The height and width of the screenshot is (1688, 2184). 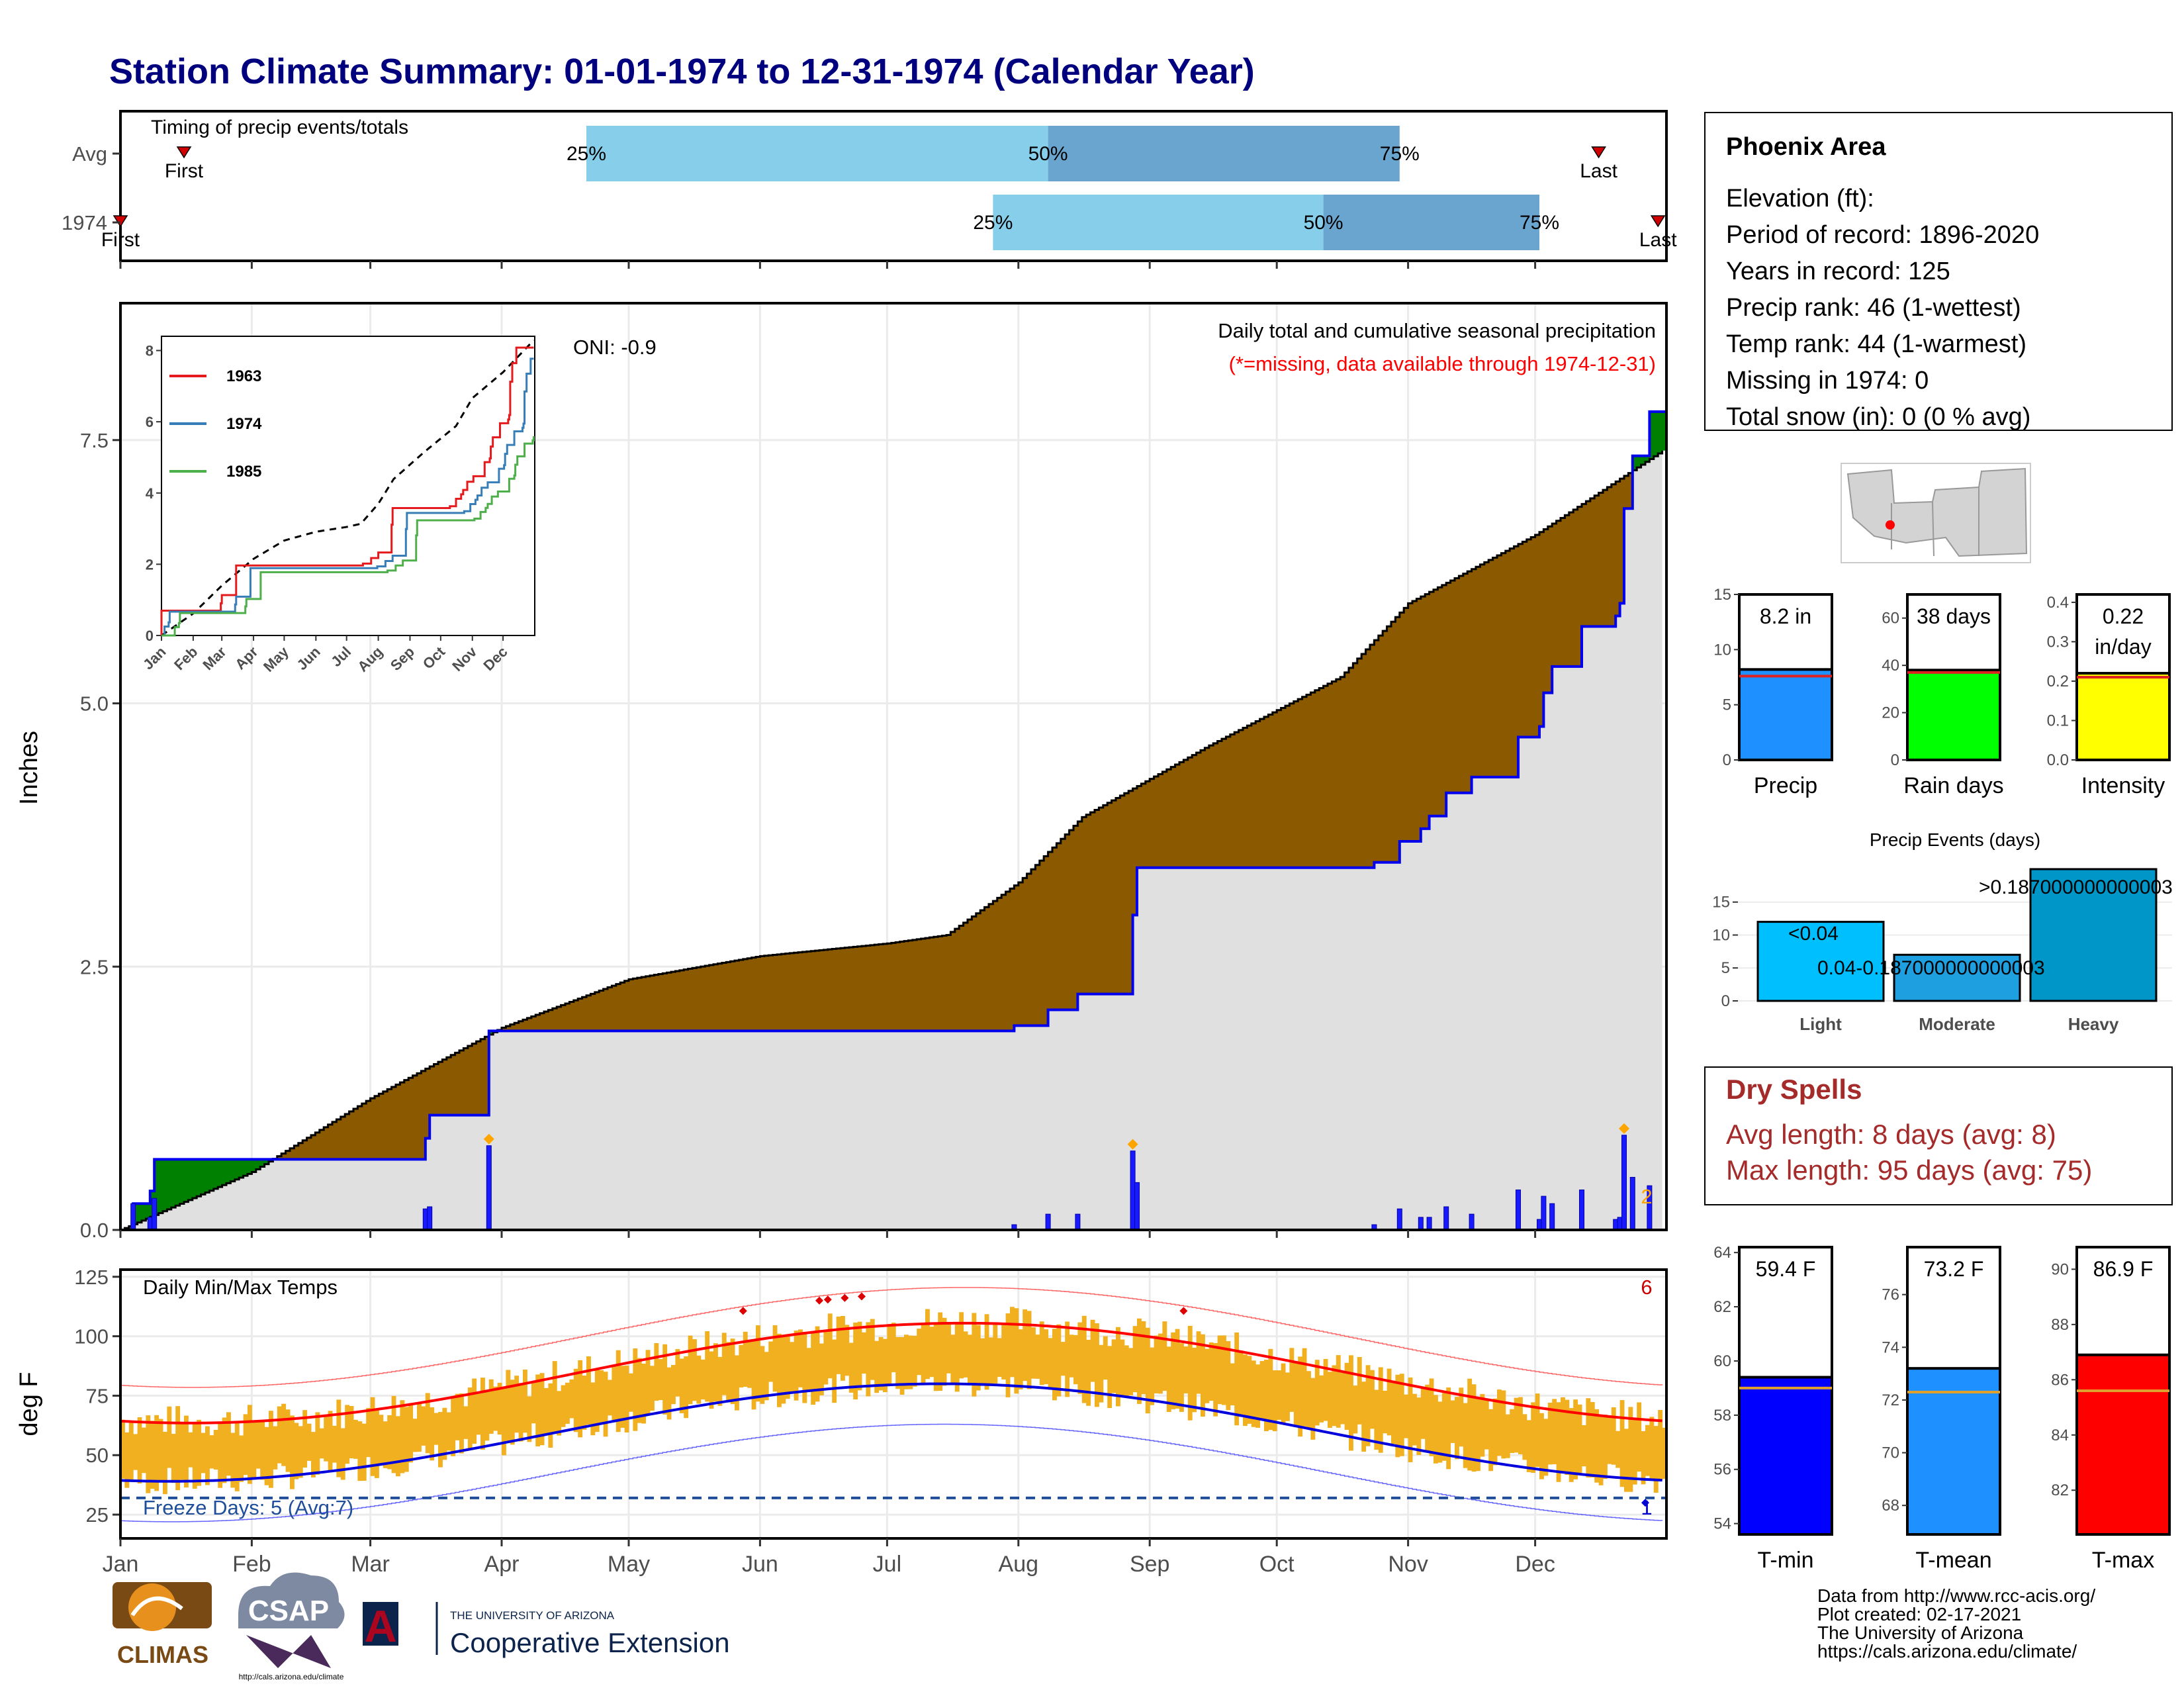 What do you see at coordinates (1891, 1506) in the screenshot?
I see `stat-ytick-label: 68` at bounding box center [1891, 1506].